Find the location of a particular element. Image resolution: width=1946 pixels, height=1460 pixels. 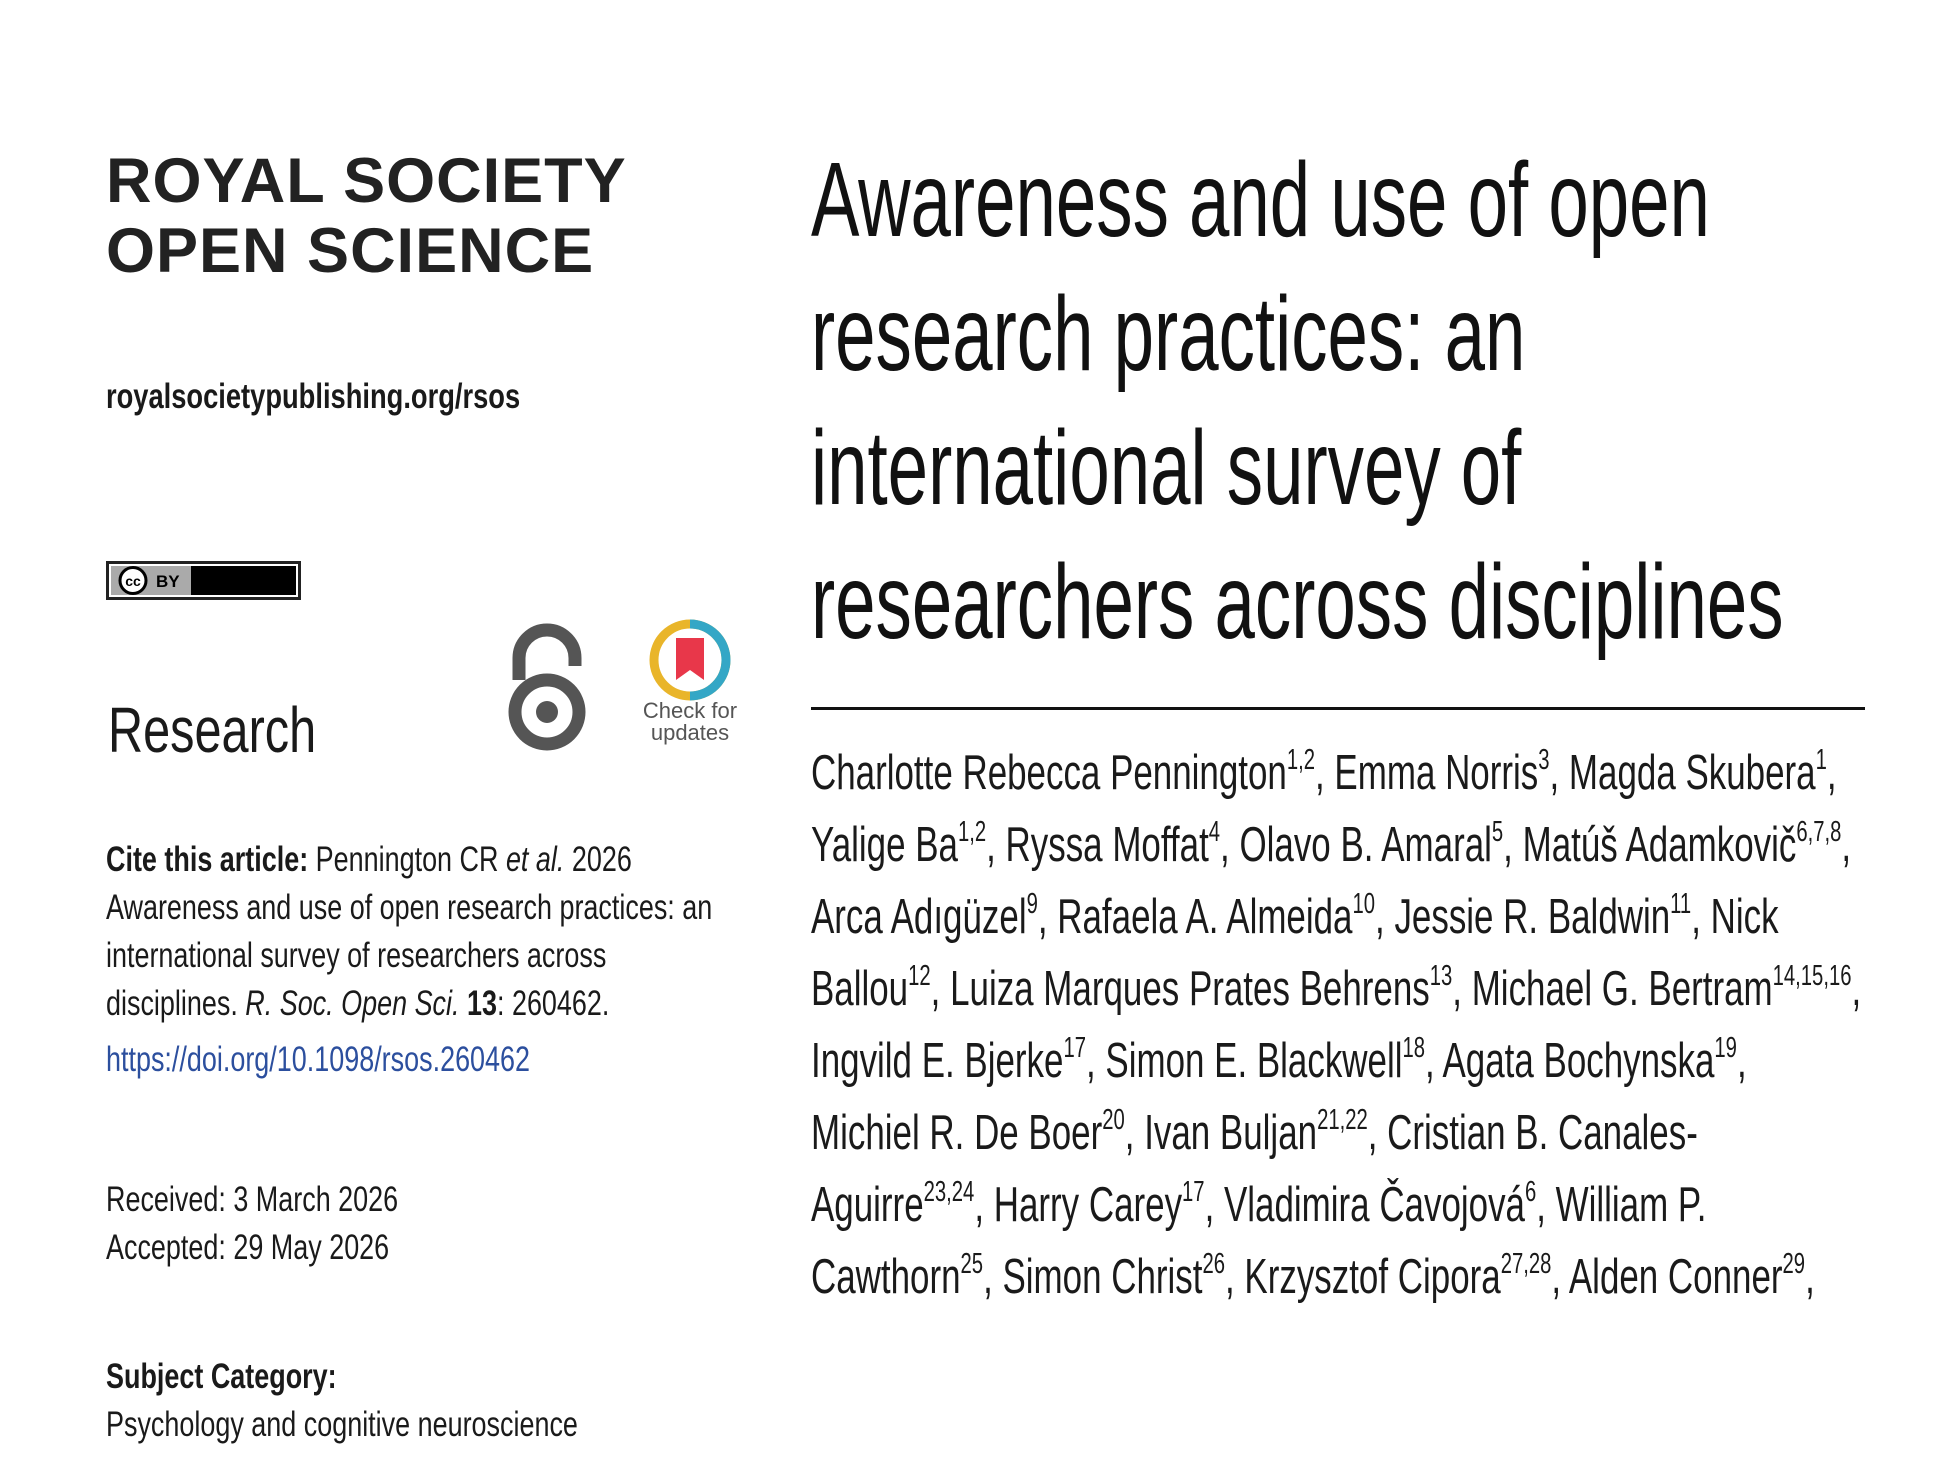

author: Michael G. Bertram14,15,16 is located at coordinates (1662, 989).